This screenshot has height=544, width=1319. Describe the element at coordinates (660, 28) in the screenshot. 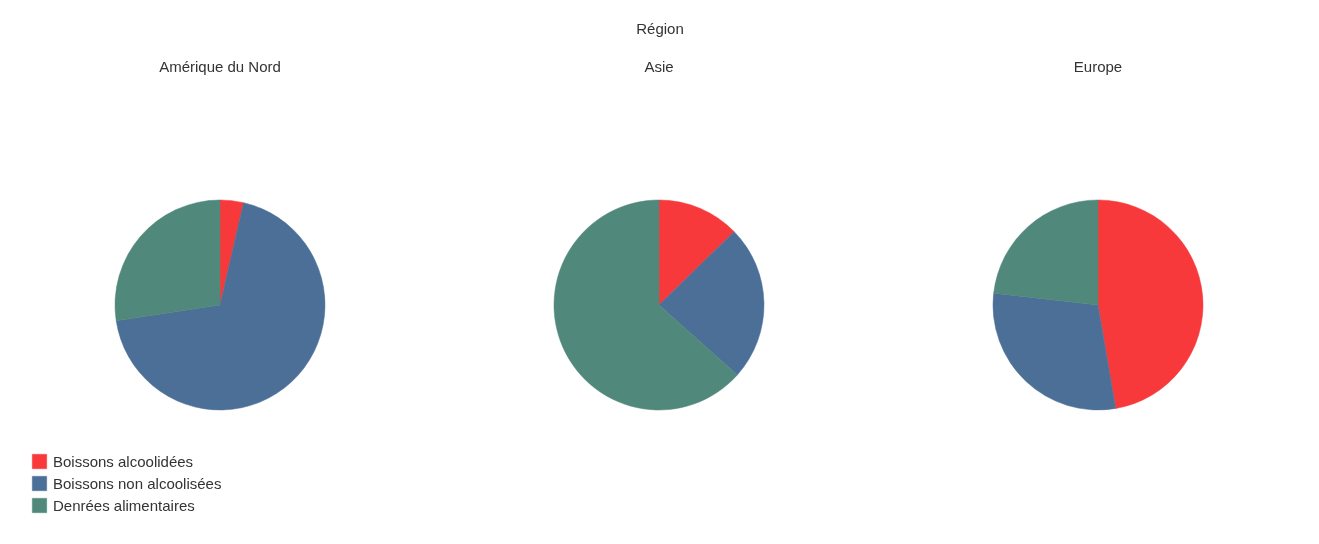

I see `text: Région` at that location.